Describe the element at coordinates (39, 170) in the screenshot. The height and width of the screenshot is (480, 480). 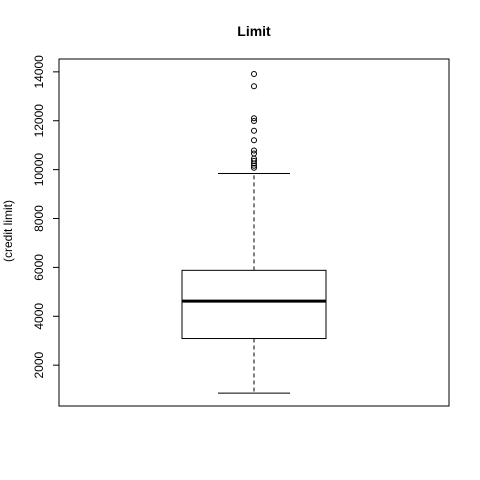
I see `y-tick-label: 10000` at that location.